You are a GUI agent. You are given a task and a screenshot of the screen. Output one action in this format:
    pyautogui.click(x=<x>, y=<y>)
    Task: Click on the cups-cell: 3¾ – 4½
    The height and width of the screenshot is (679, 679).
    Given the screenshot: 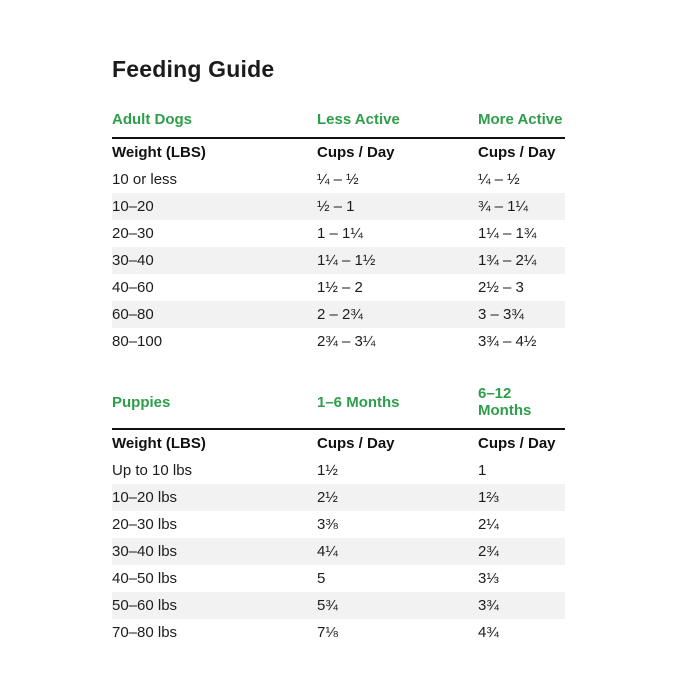 What is the action you would take?
    pyautogui.click(x=507, y=341)
    